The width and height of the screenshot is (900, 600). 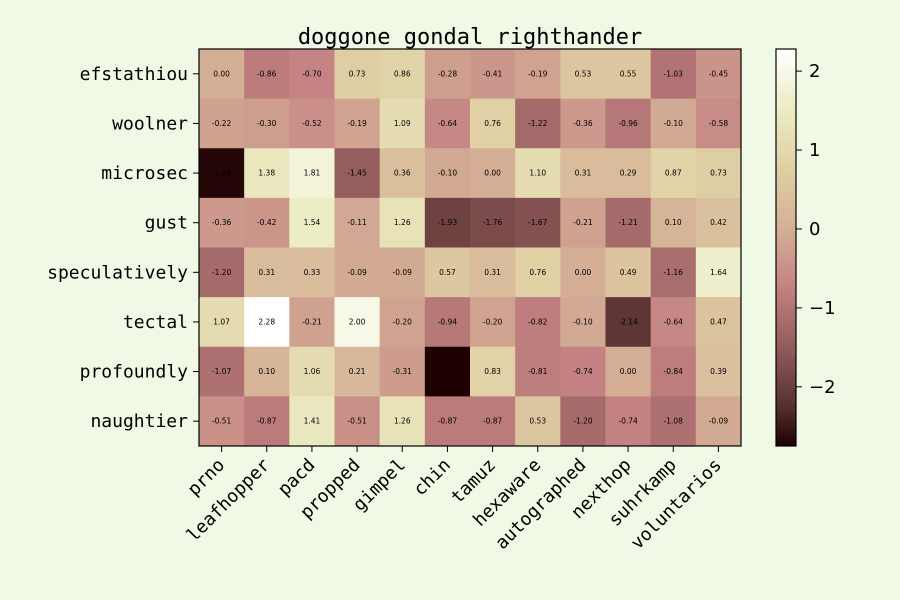 I want to click on cell-value-label: -0.28, so click(x=448, y=73).